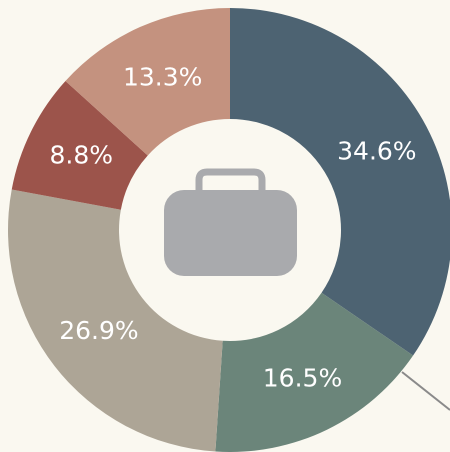 This screenshot has height=452, width=450. Describe the element at coordinates (302, 377) in the screenshot. I see `value-label: 16.5%` at that location.